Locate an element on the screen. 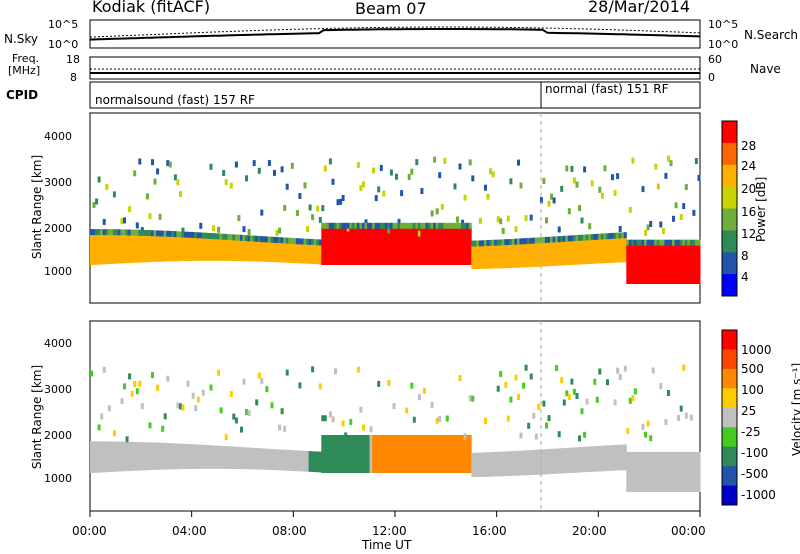  vel-cbar-tick-25: 25 is located at coordinates (749, 411).